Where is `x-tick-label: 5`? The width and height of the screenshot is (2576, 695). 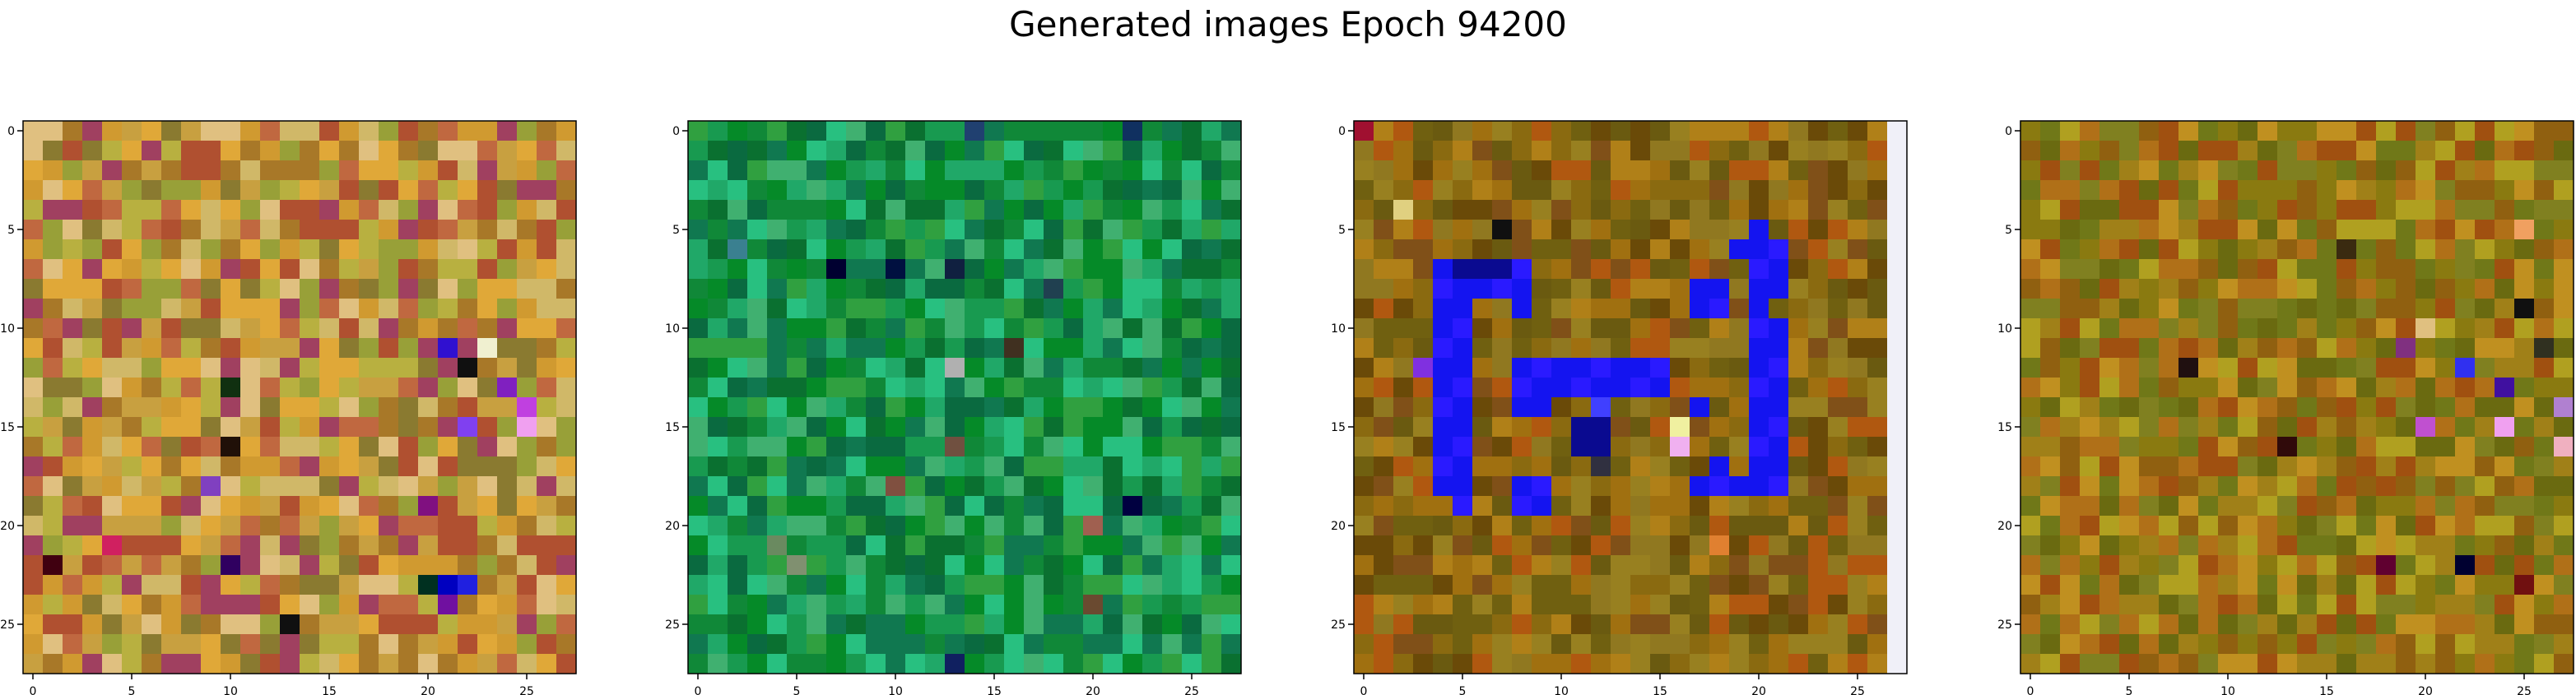
x-tick-label: 5 is located at coordinates (797, 690).